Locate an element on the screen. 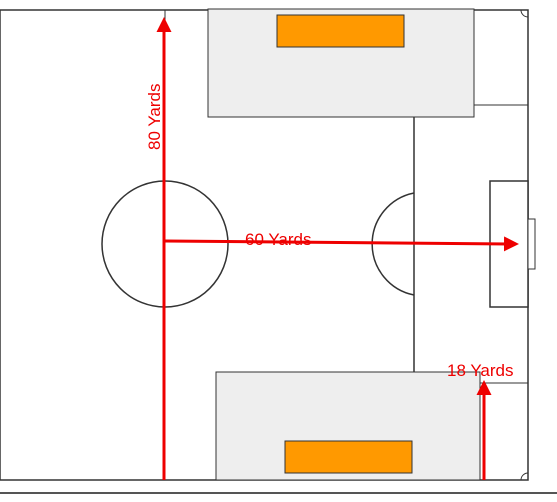  length-arrow is located at coordinates (341, 244).